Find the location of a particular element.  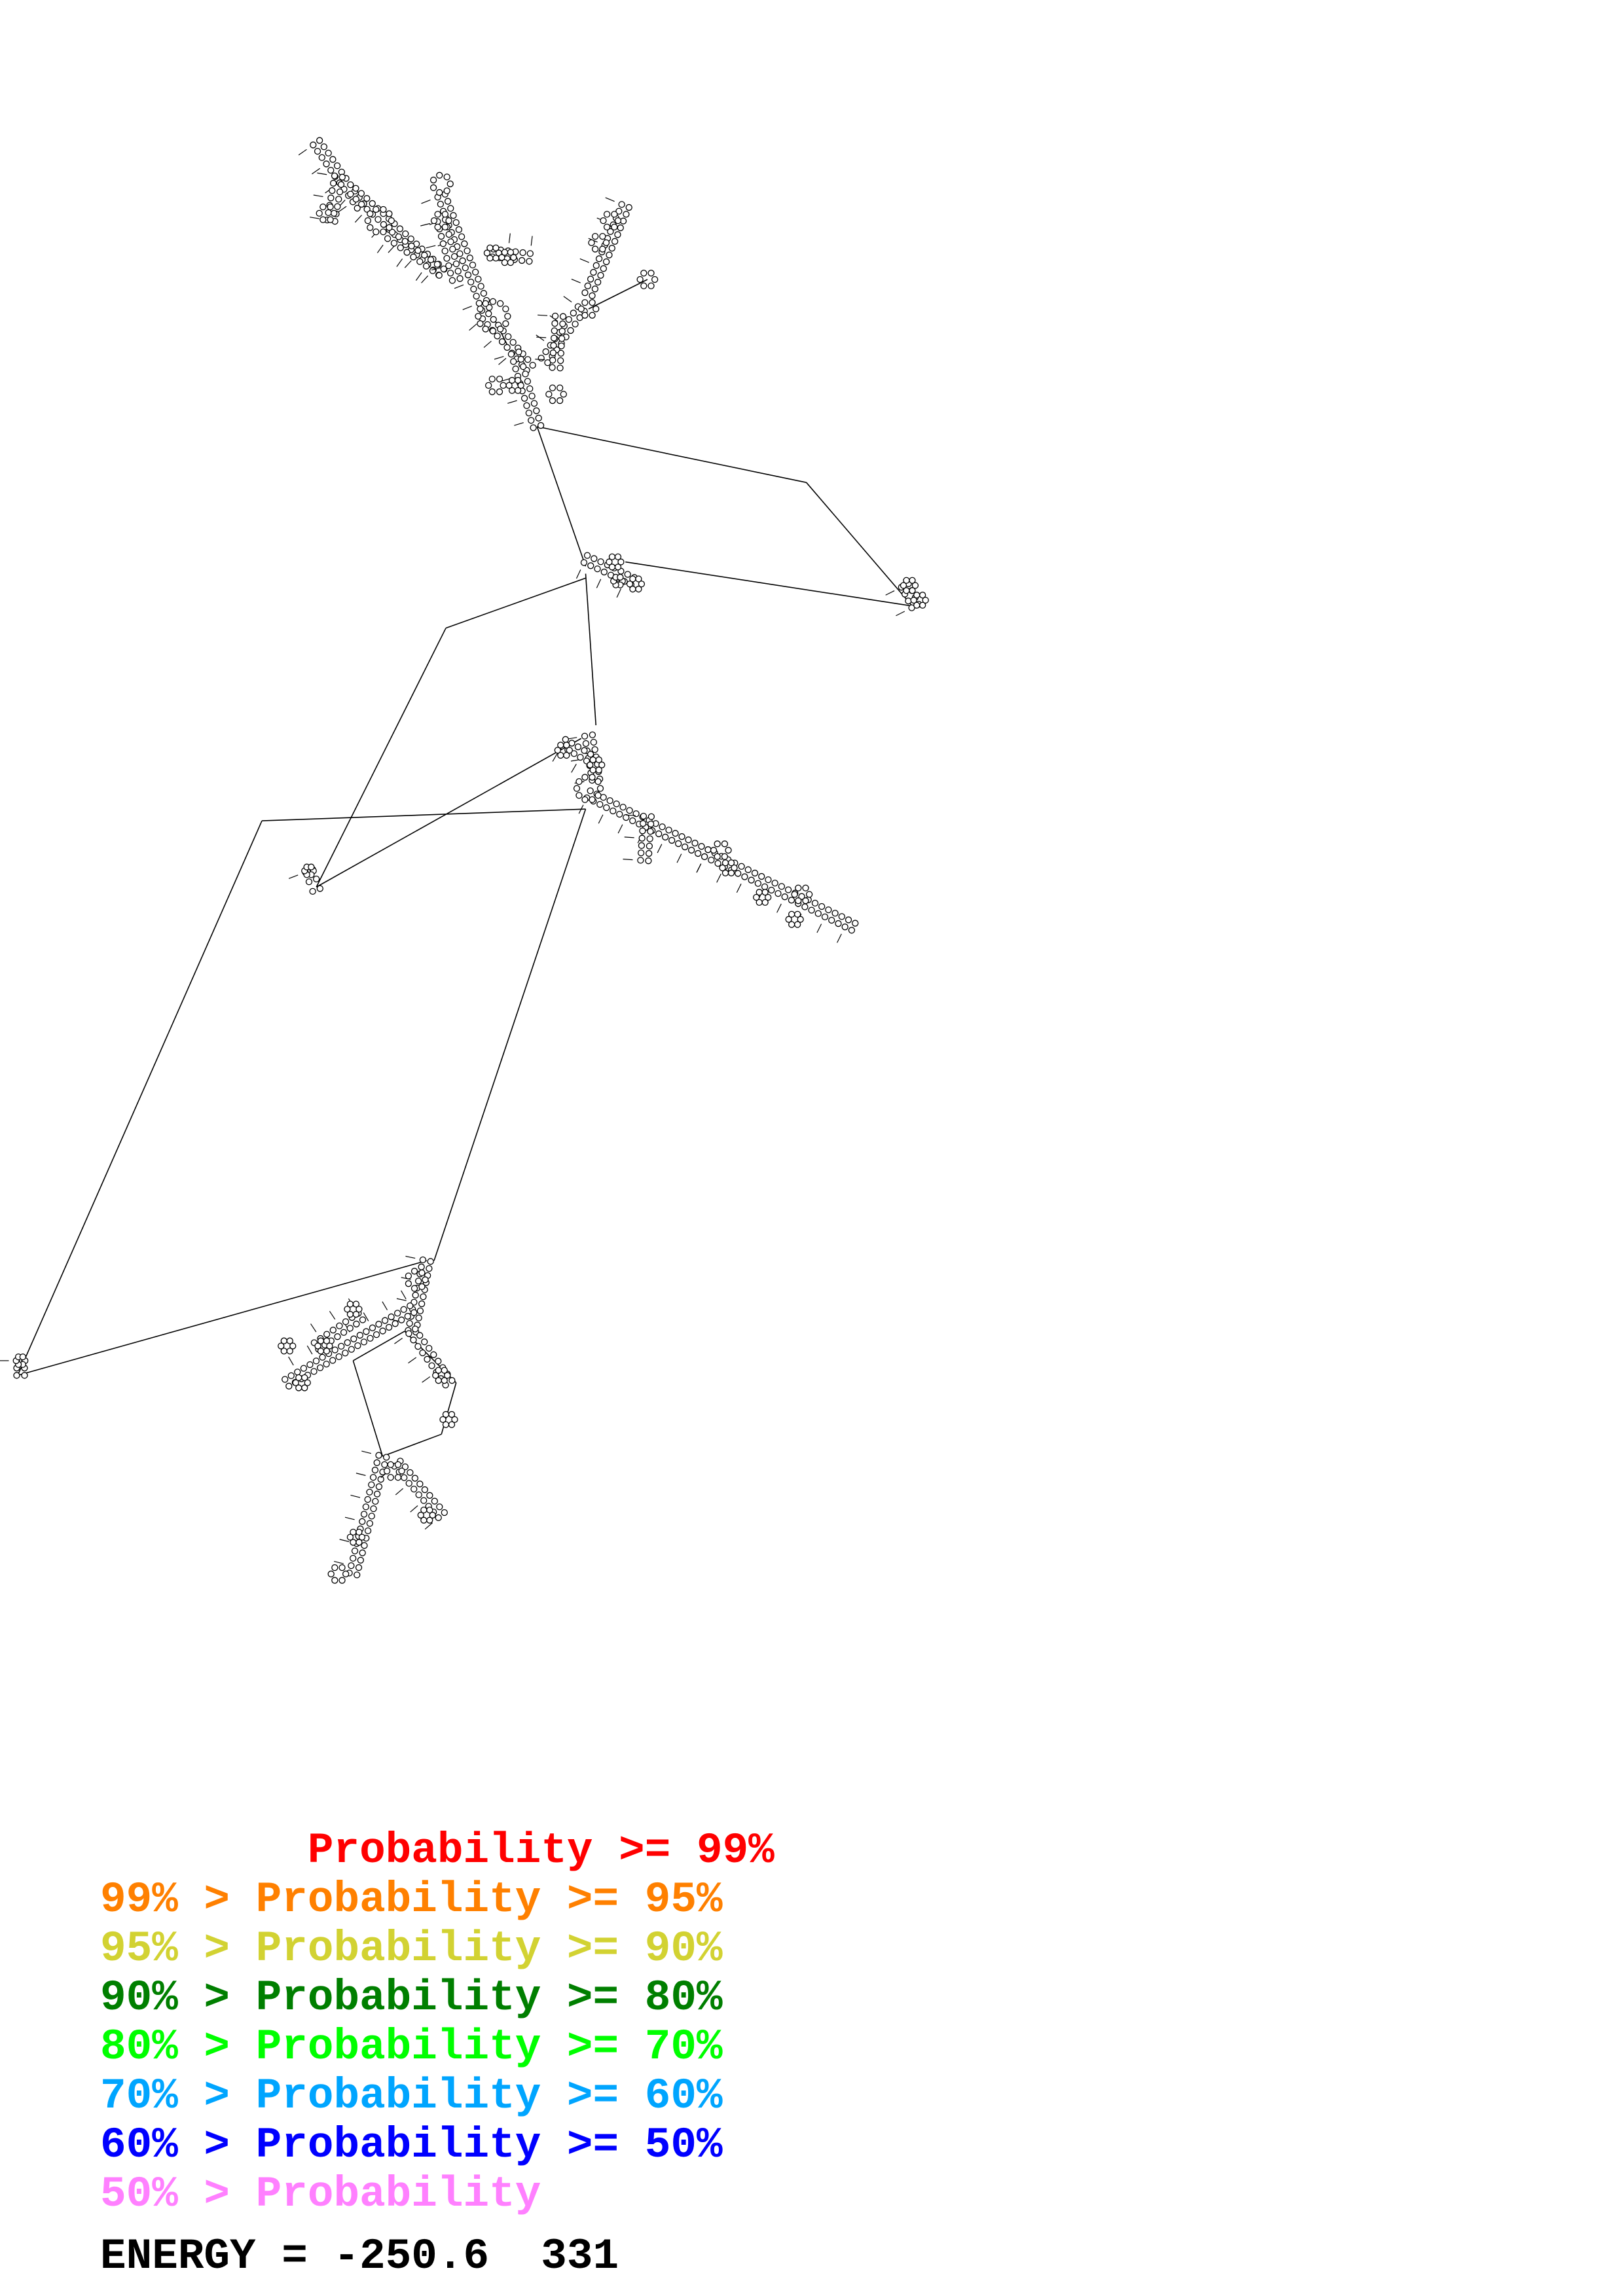

legend-row: 70% > Probability >= 60% is located at coordinates (437, 2096).